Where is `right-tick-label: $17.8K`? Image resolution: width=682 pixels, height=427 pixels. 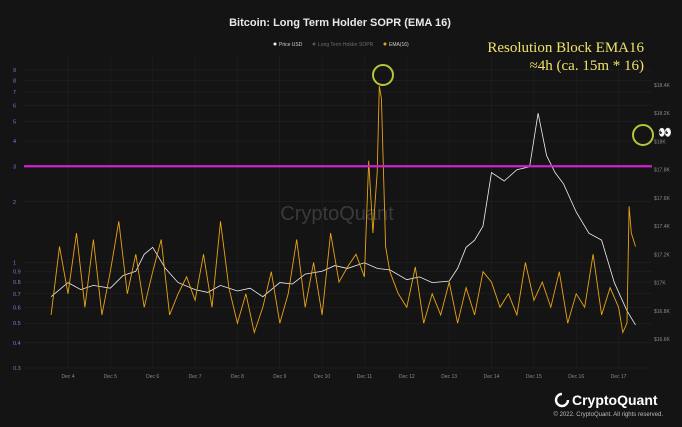 right-tick-label: $17.8K is located at coordinates (662, 171).